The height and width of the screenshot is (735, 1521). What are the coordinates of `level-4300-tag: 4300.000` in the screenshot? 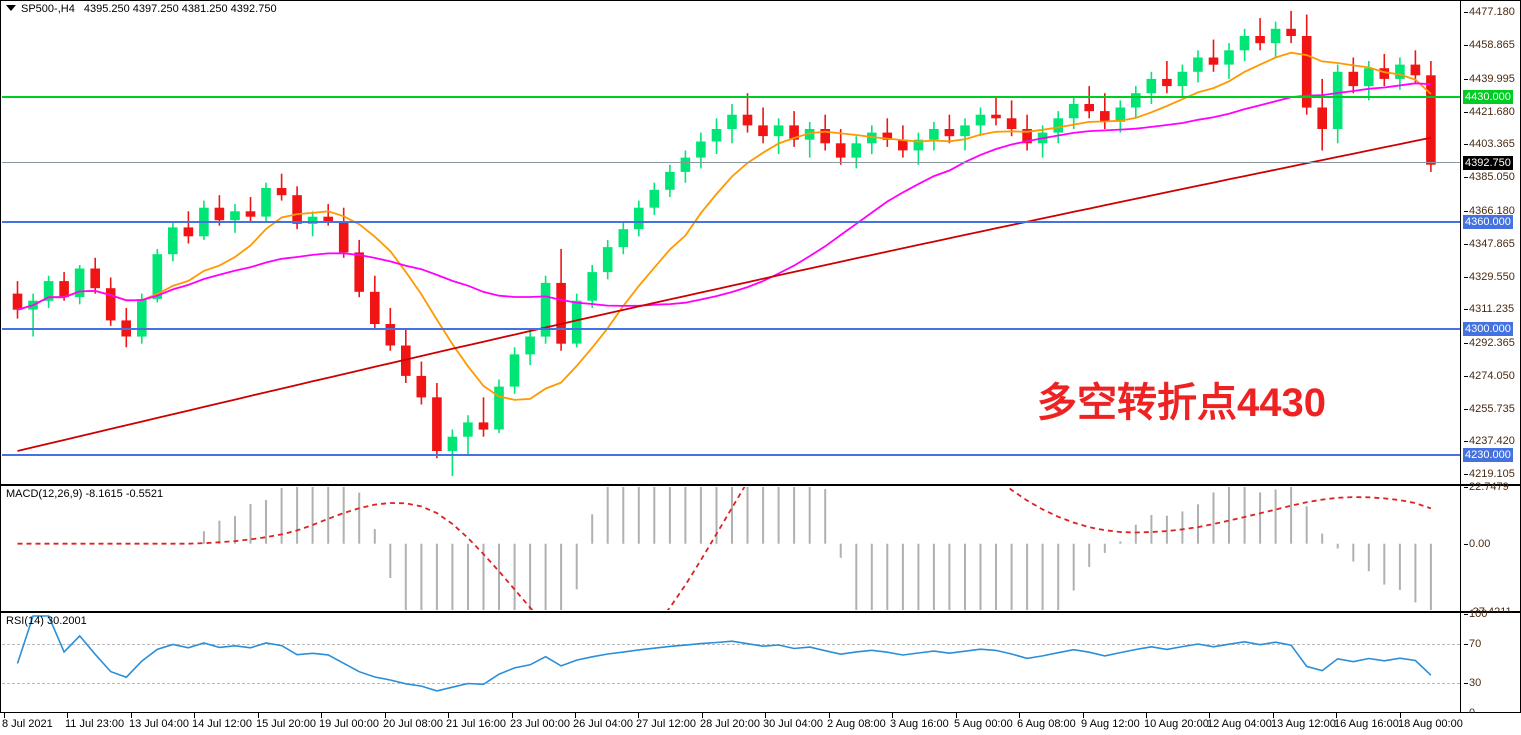 It's located at (1488, 329).